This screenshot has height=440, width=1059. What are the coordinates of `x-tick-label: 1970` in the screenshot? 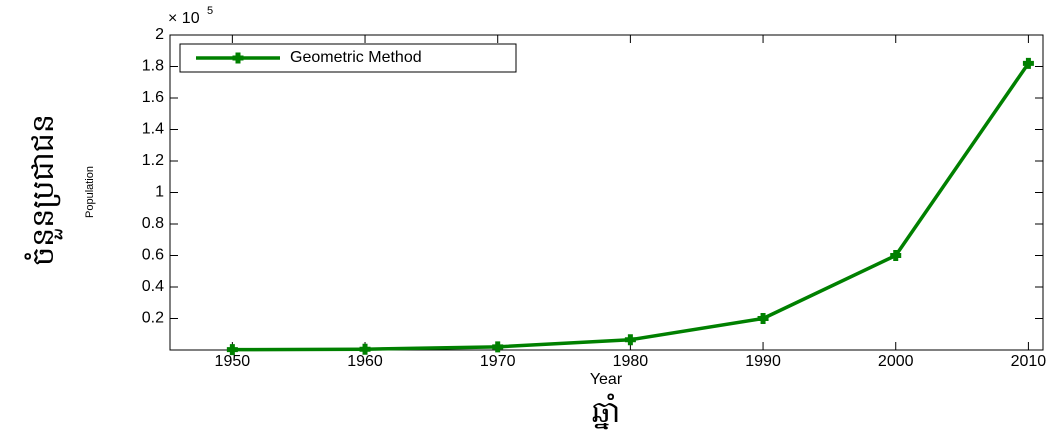 It's located at (498, 361).